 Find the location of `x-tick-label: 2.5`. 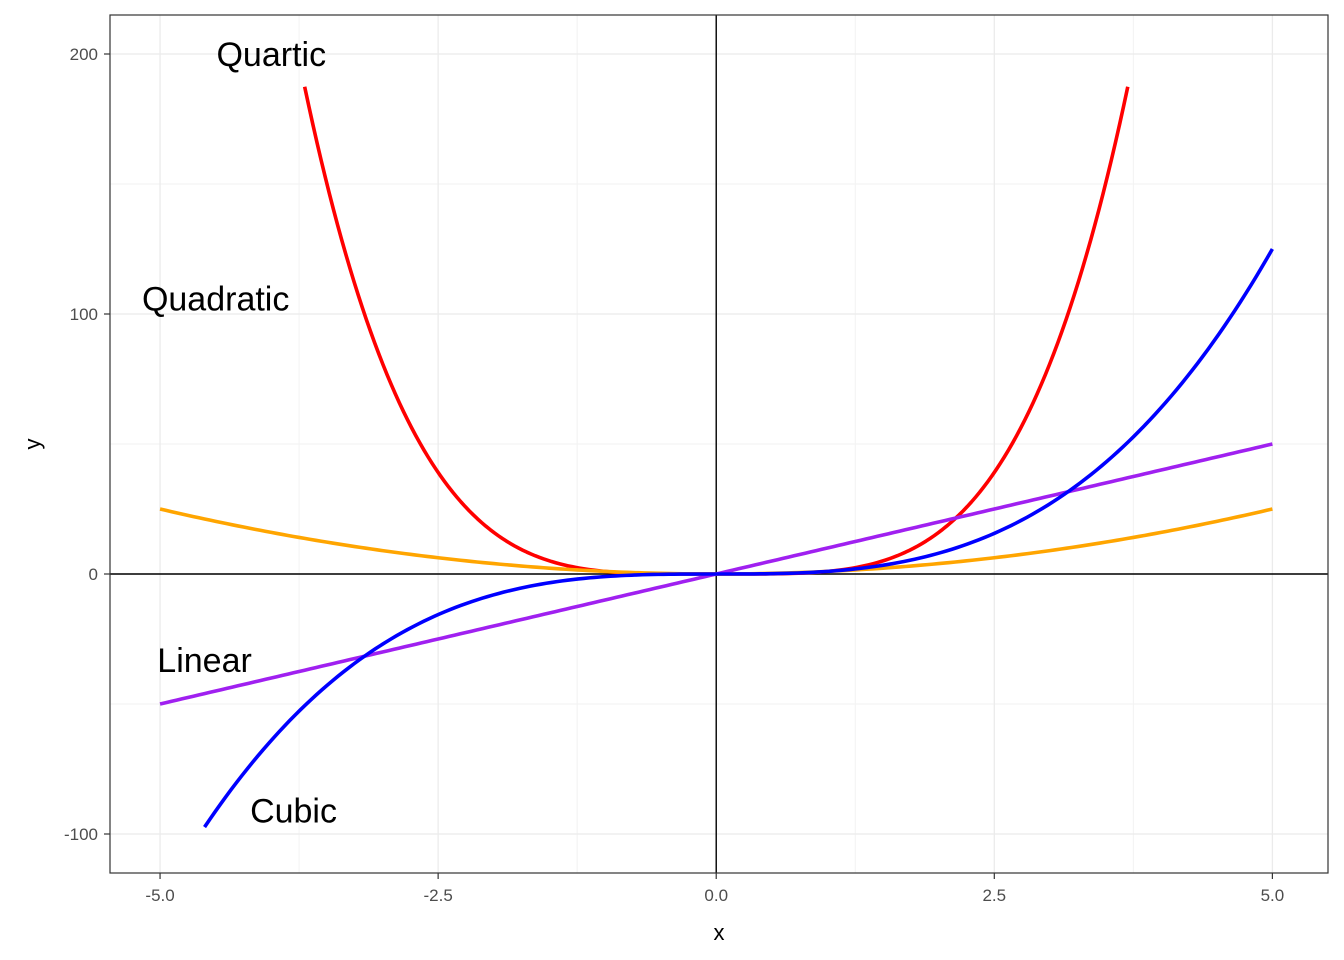

x-tick-label: 2.5 is located at coordinates (994, 895).